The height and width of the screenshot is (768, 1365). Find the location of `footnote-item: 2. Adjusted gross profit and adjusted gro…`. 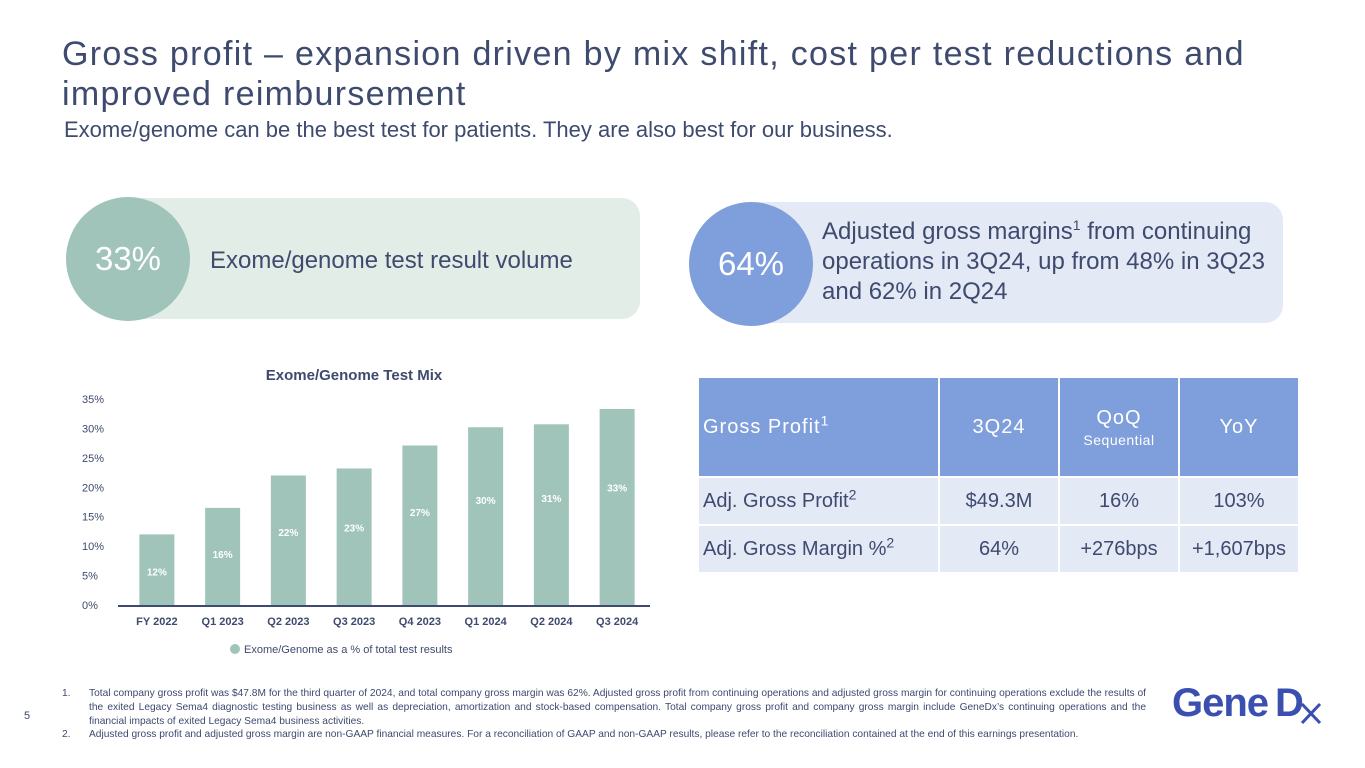

footnote-item: 2. Adjusted gross profit and adjusted gro… is located at coordinates (604, 735).